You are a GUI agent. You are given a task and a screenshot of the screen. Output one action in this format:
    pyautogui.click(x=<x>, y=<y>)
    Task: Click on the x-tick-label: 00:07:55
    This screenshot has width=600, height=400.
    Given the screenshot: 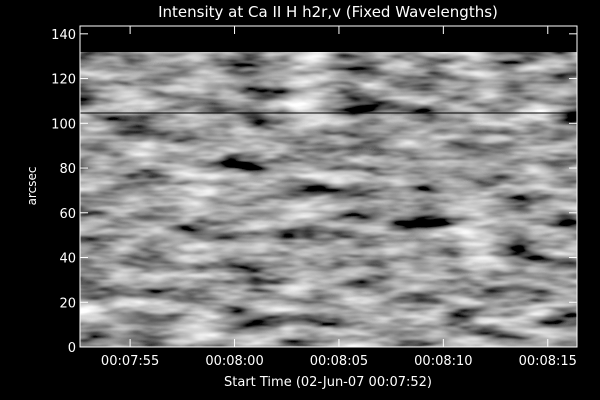 What is the action you would take?
    pyautogui.click(x=130, y=361)
    